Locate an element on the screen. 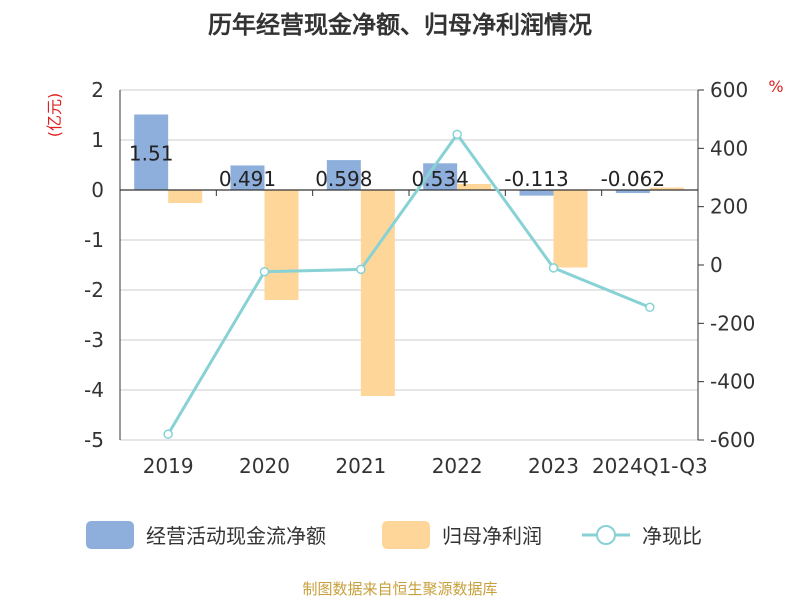  y-right-tick-label: 600 is located at coordinates (729, 90).